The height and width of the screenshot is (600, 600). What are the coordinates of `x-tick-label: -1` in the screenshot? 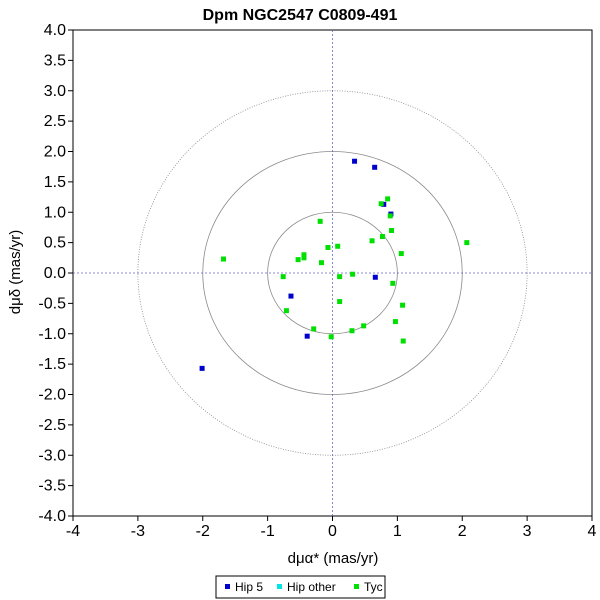 It's located at (268, 531).